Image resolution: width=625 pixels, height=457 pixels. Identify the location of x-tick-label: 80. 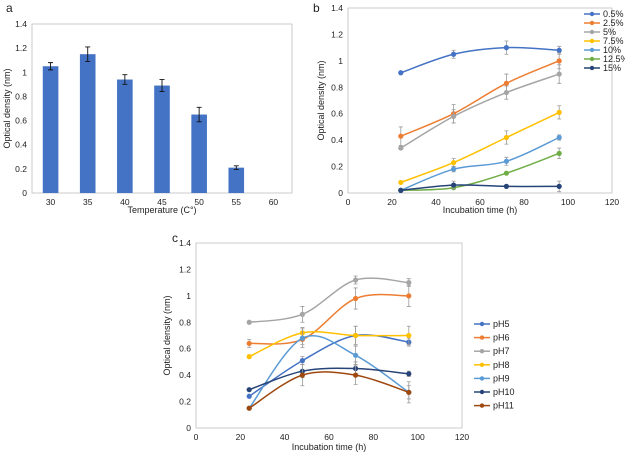
(524, 202).